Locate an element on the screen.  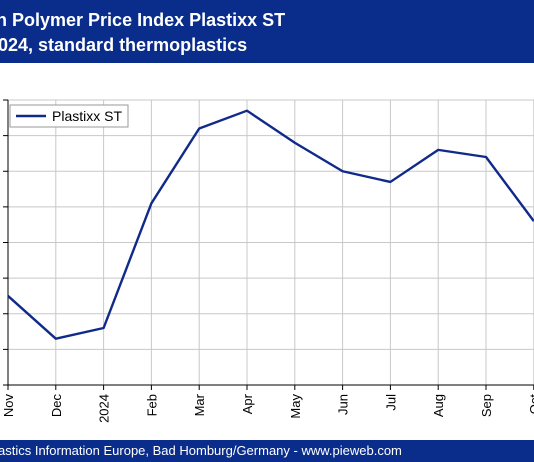
x-tick-label: Oct is located at coordinates (530, 404).